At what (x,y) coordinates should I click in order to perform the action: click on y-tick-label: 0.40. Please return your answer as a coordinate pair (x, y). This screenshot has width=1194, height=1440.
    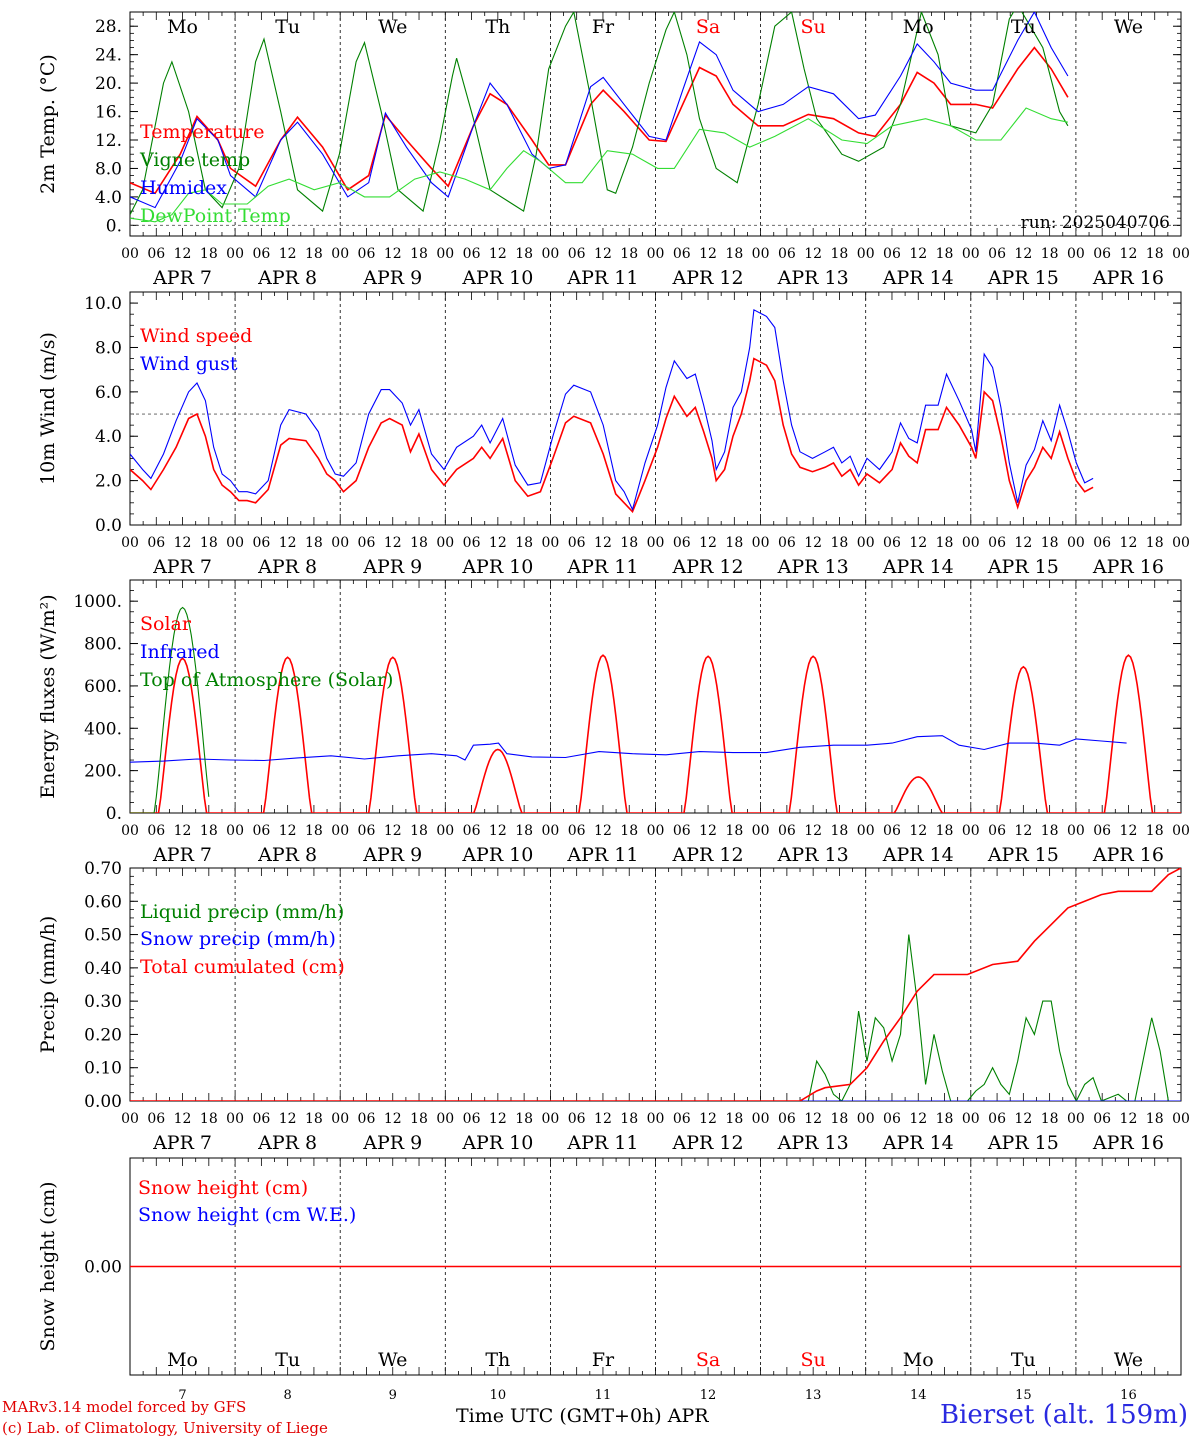
    Looking at the image, I should click on (103, 969).